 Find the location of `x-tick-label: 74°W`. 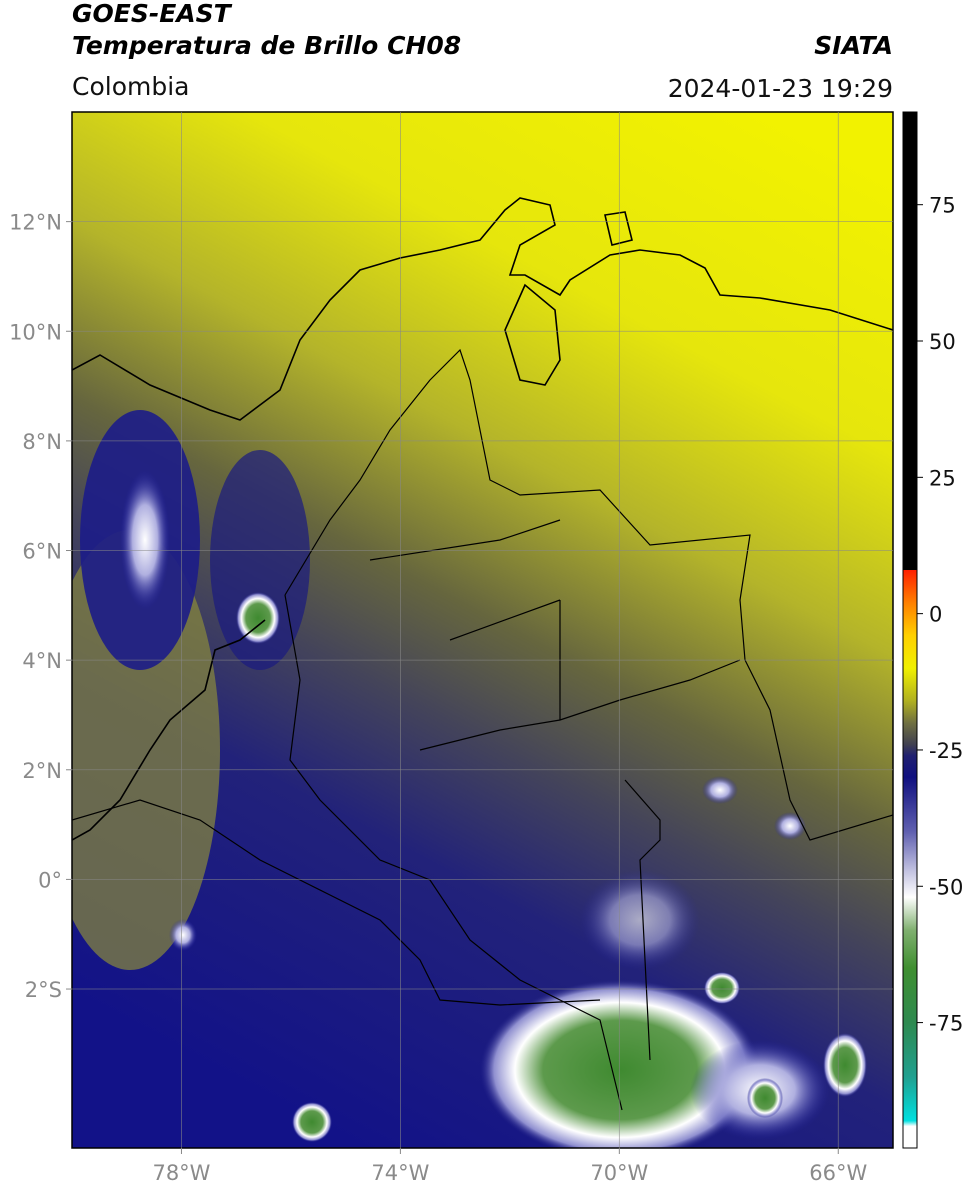

x-tick-label: 74°W is located at coordinates (400, 1173).